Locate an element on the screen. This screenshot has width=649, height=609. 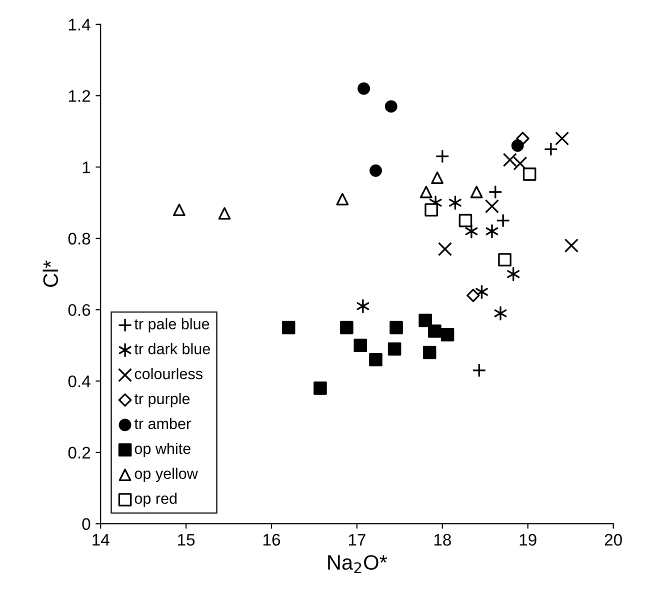
x-tick-label: 17 is located at coordinates (357, 540).